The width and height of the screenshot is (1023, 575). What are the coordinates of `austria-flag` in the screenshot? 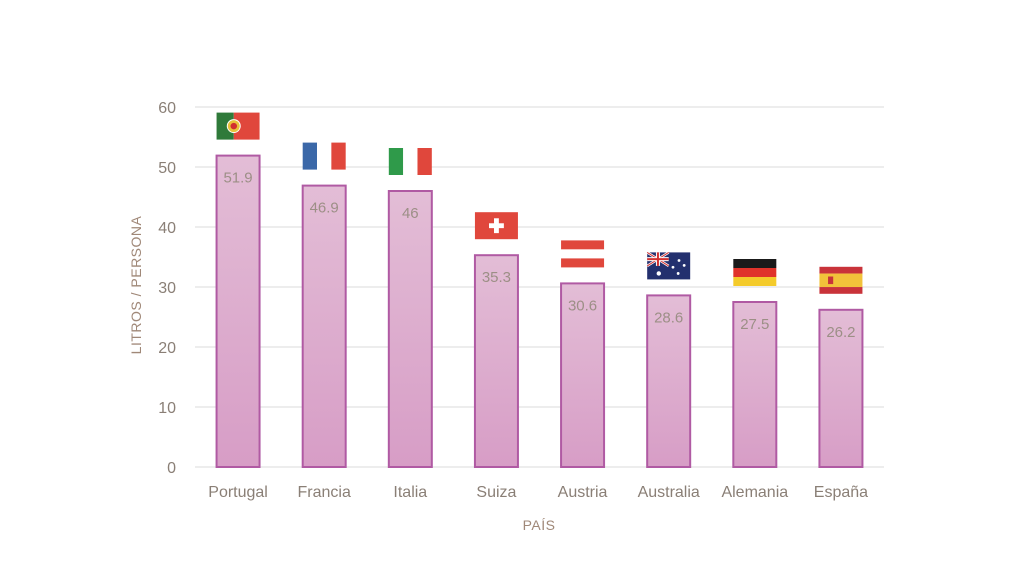 It's located at (583, 254).